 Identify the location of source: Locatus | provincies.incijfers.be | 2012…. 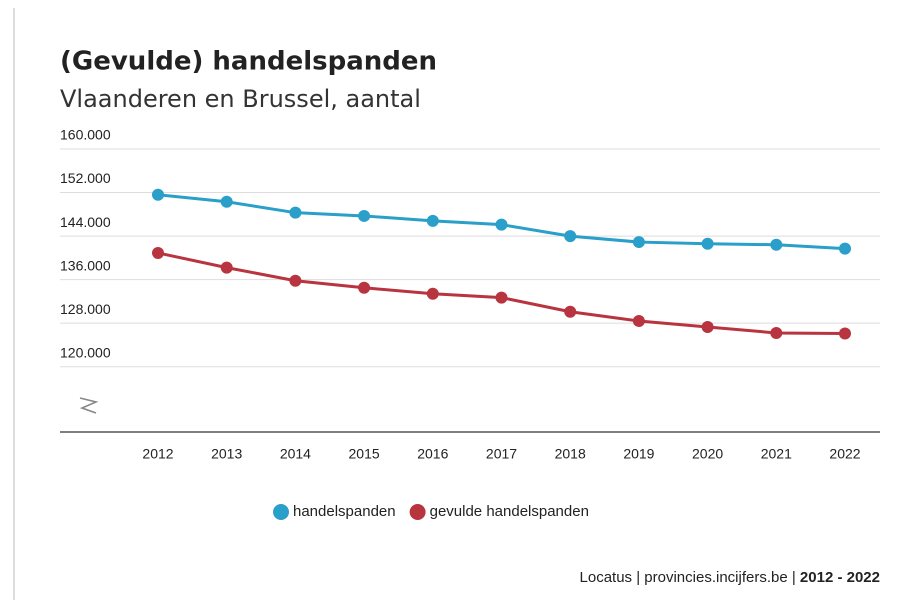
(730, 577).